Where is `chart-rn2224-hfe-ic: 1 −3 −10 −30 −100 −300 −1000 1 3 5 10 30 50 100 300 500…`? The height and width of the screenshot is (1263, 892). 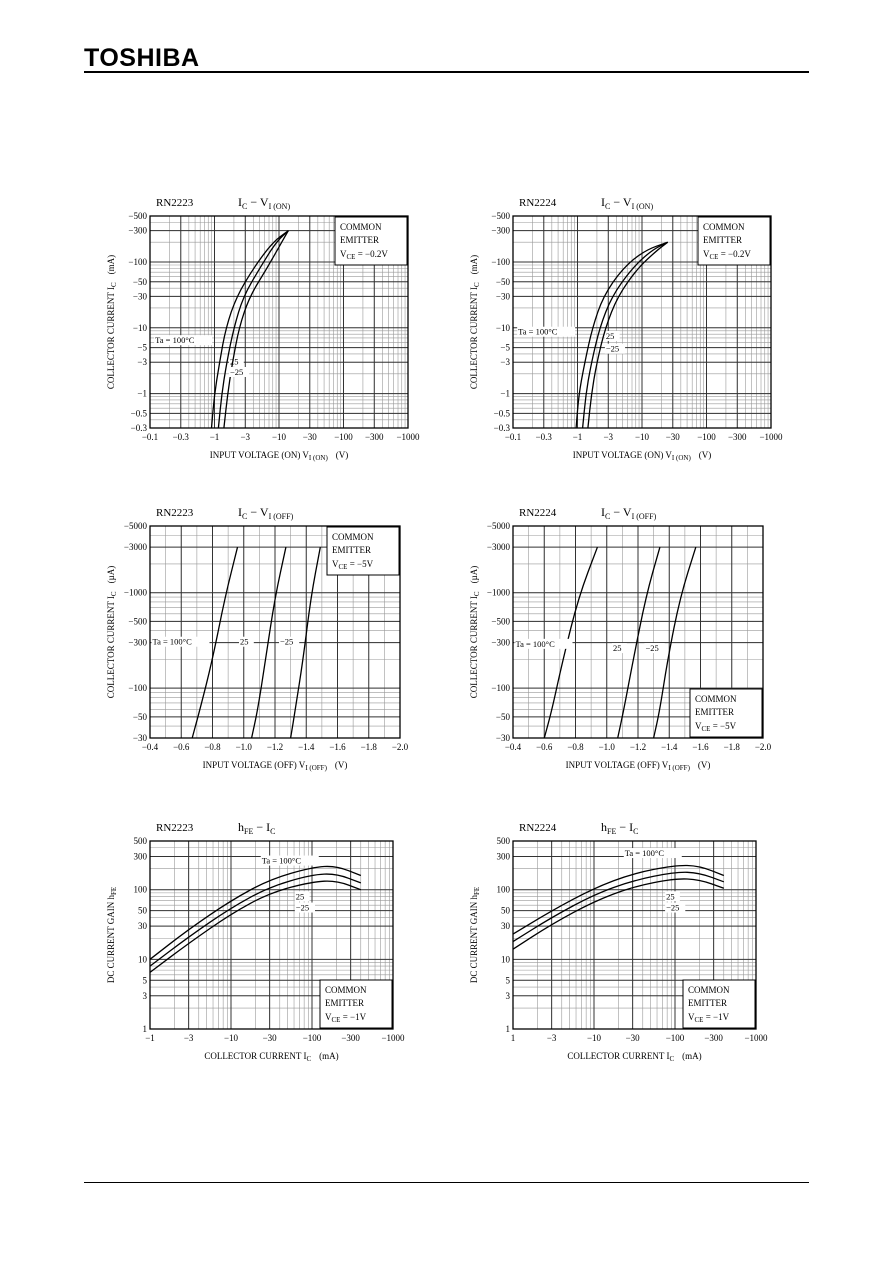
chart-rn2224-hfe-ic: 1 −3 −10 −30 −100 −300 −1000 1 3 5 10 30 50 100 300 500… is located at coordinates (618, 941).